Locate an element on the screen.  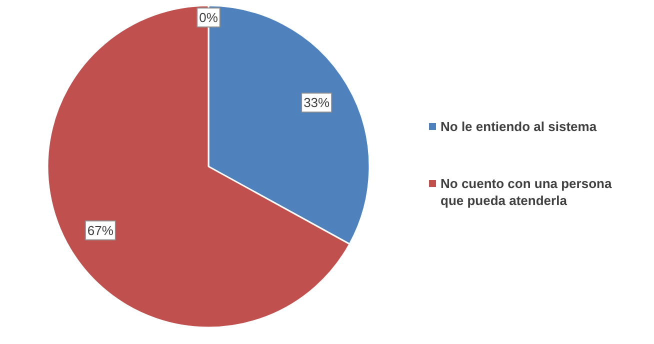
data-label: 33% is located at coordinates (317, 102).